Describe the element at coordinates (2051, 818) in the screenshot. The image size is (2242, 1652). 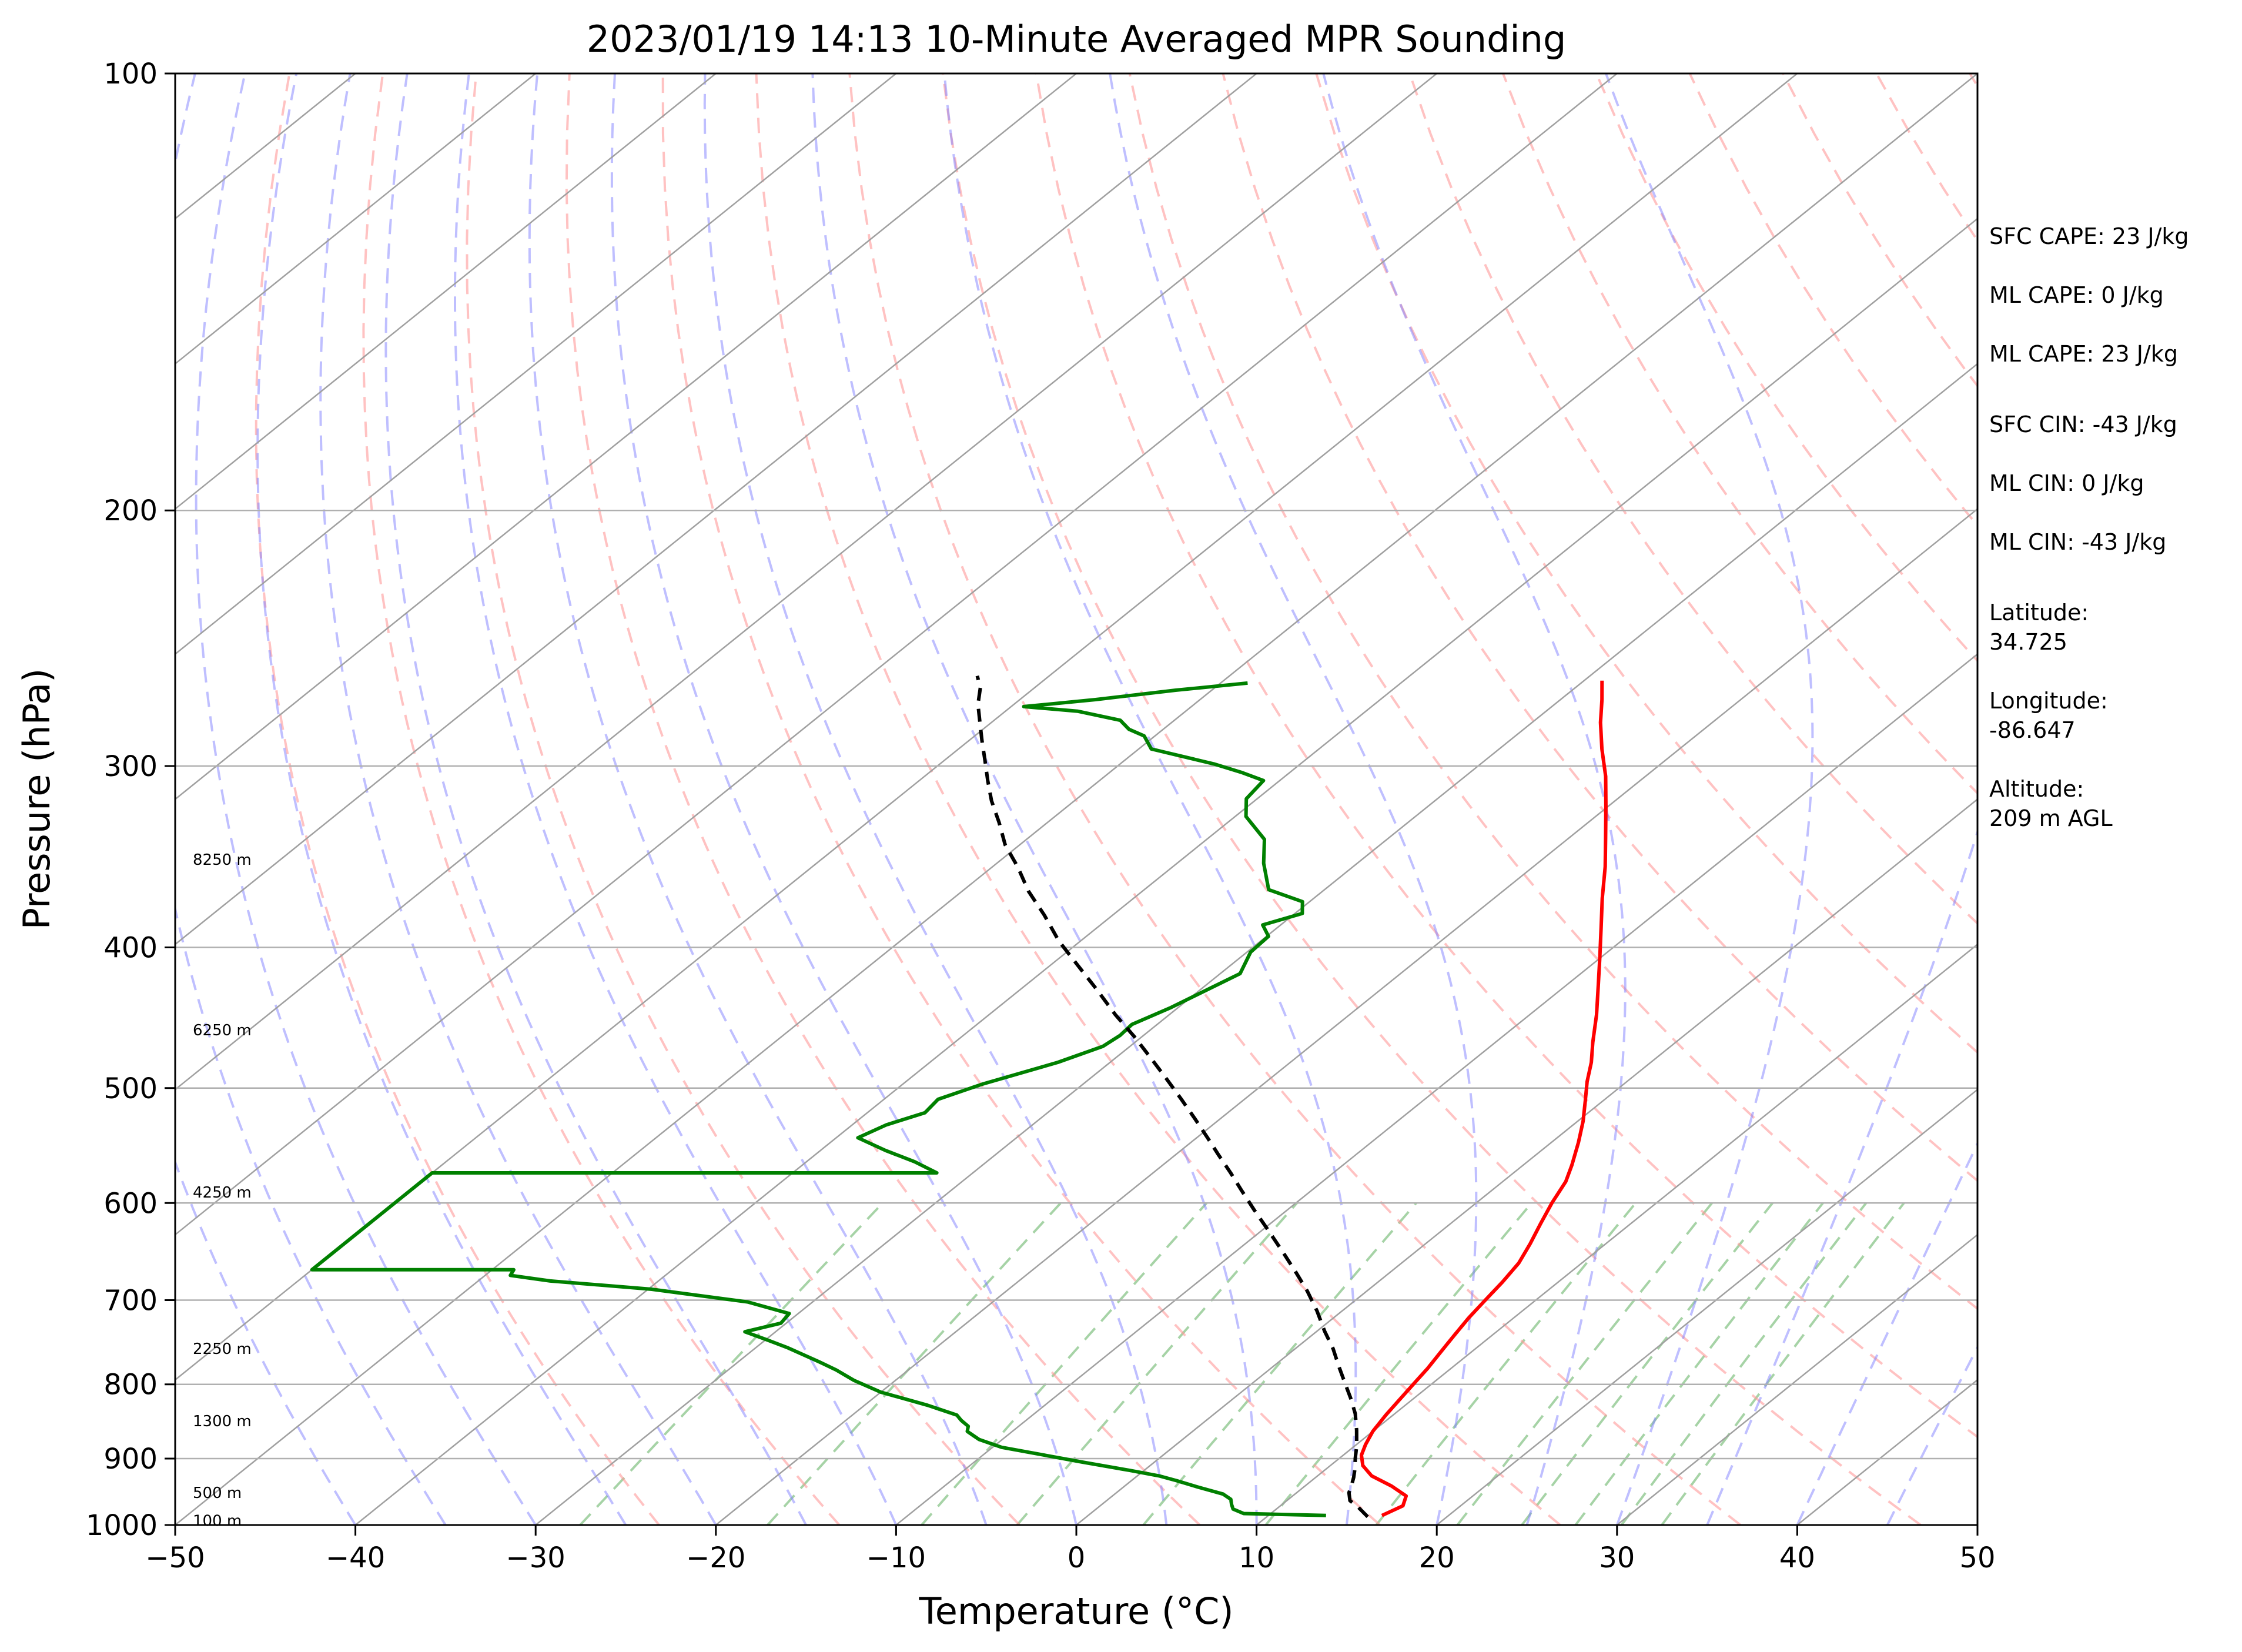
I see `altitude-value: 209 m AGL` at that location.